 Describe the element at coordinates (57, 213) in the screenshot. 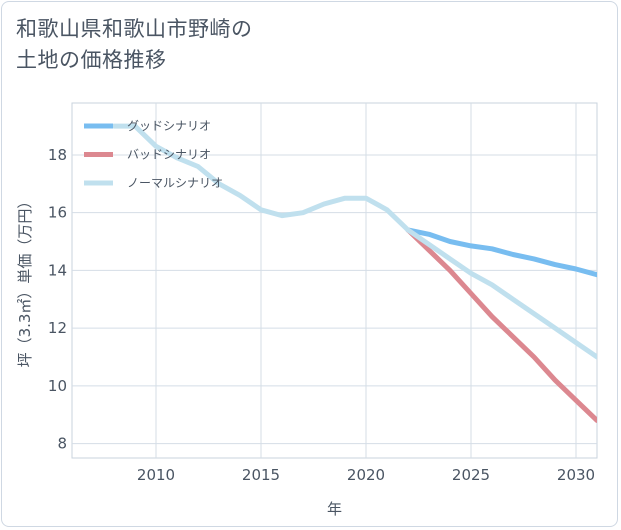

I see `y-tick-label: 16` at that location.